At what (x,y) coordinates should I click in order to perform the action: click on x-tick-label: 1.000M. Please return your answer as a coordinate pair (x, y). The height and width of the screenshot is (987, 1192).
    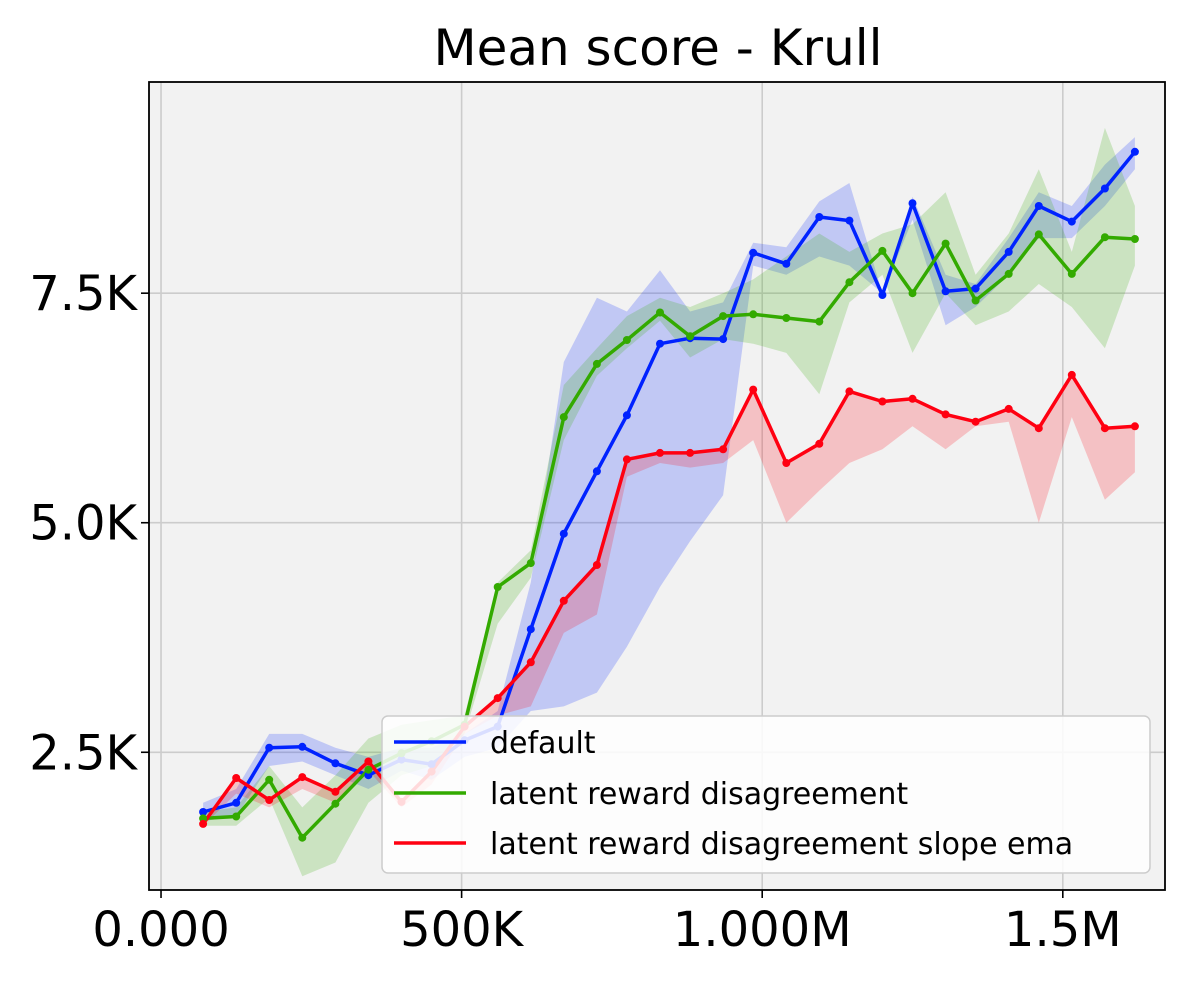
    Looking at the image, I should click on (762, 930).